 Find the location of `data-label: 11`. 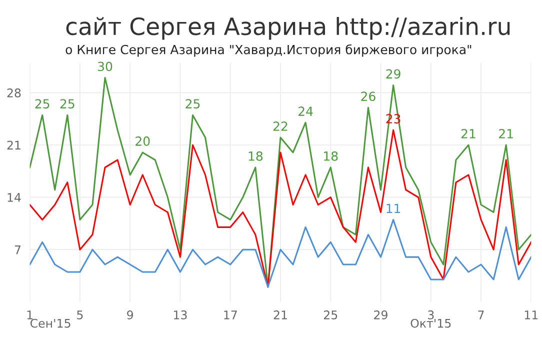

data-label: 11 is located at coordinates (393, 208).